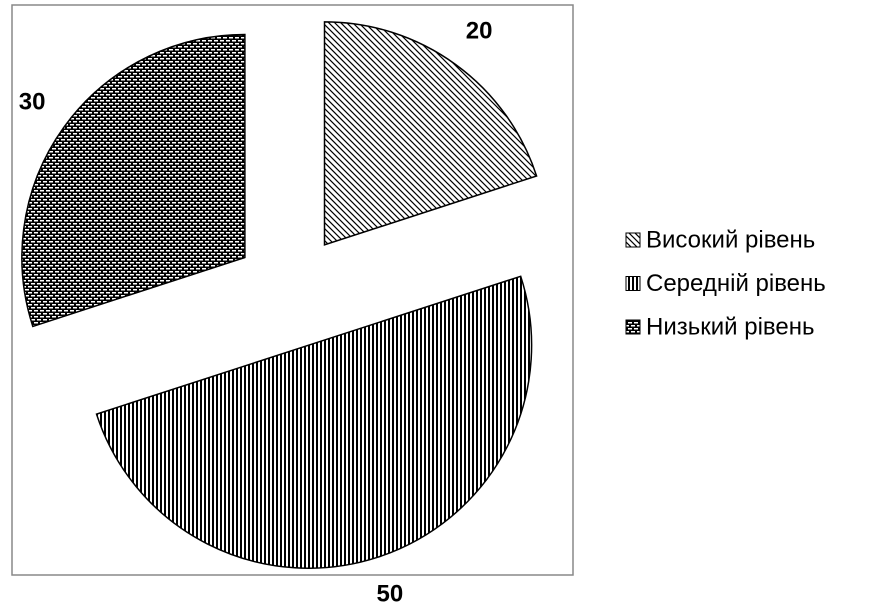 The image size is (895, 610). Describe the element at coordinates (479, 30) in the screenshot. I see `data-label: 20` at that location.